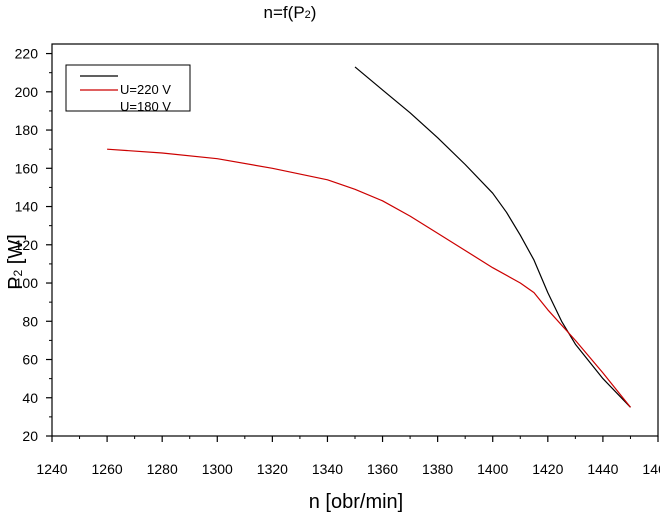 The height and width of the screenshot is (517, 660). What do you see at coordinates (51, 469) in the screenshot?
I see `x-tick-label: 1240` at bounding box center [51, 469].